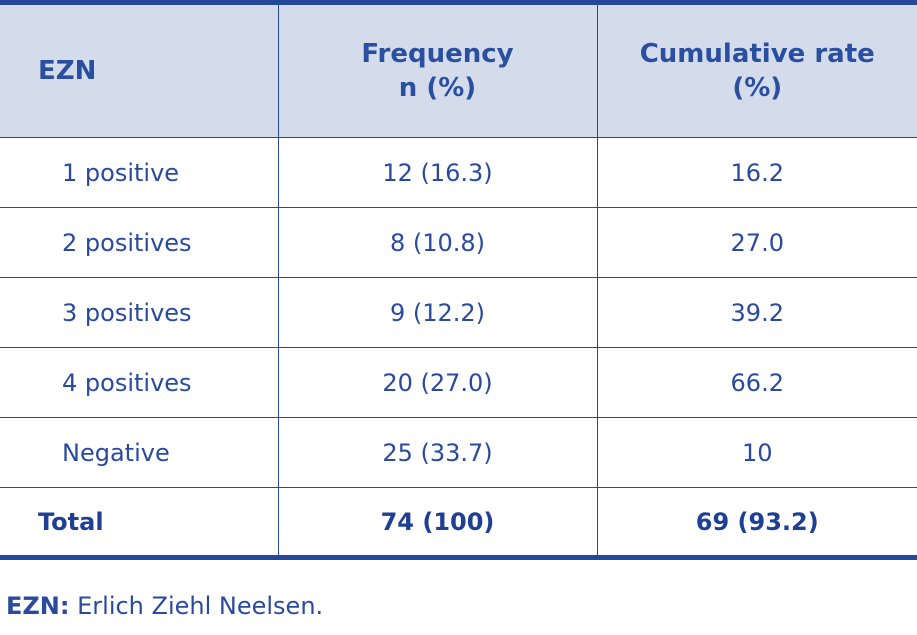  What do you see at coordinates (437, 452) in the screenshot?
I see `row-frequency: 25 (33.7)` at bounding box center [437, 452].